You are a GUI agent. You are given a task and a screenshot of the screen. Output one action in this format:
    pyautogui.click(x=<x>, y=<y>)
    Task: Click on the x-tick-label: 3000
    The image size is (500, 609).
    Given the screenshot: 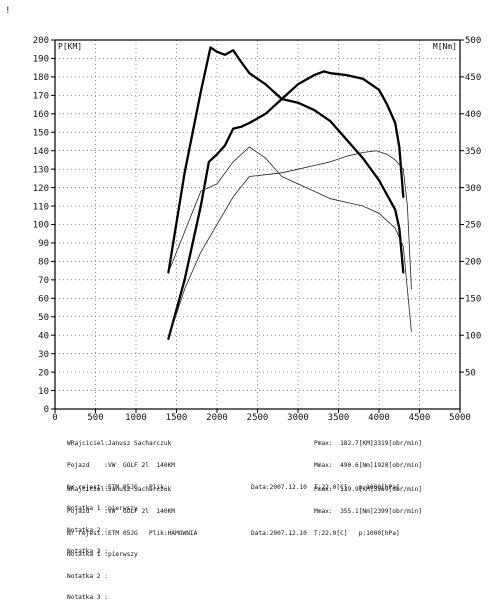 What is the action you would take?
    pyautogui.click(x=298, y=416)
    